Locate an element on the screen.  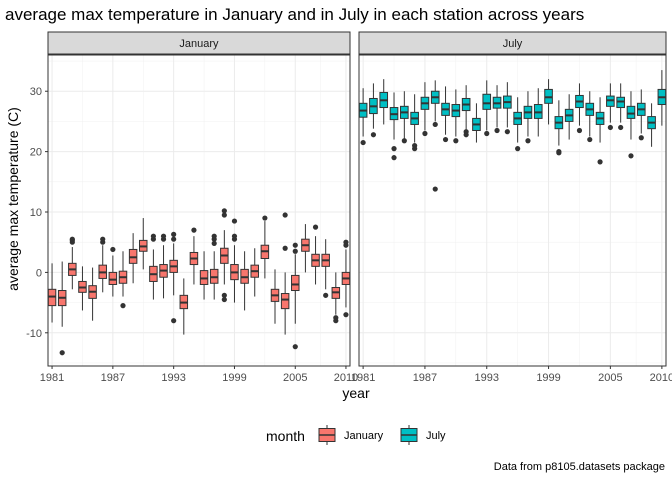
box-july-1993 is located at coordinates (487, 108).